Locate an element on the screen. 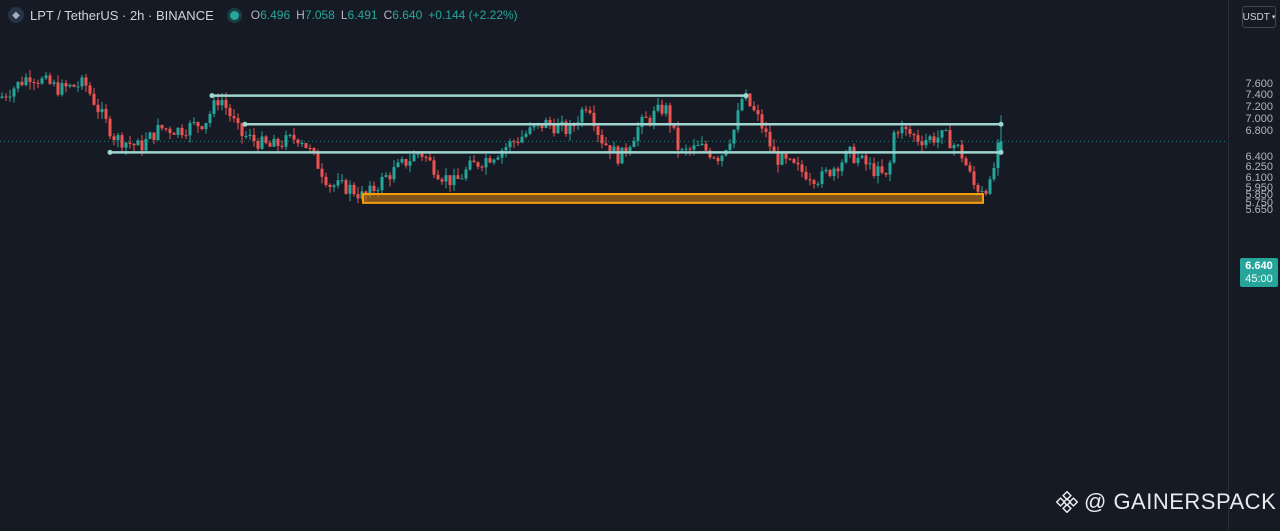  change-value: +0.144 (+2.22%) is located at coordinates (473, 15).